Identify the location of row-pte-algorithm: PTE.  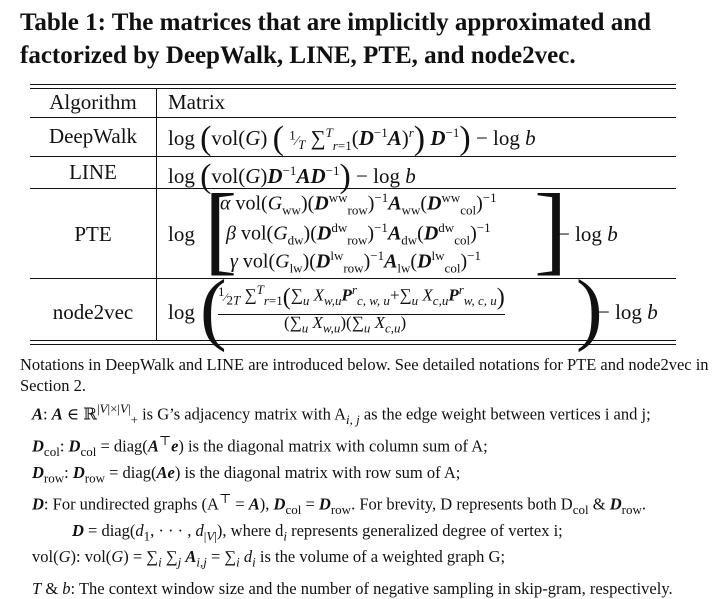
(93, 234).